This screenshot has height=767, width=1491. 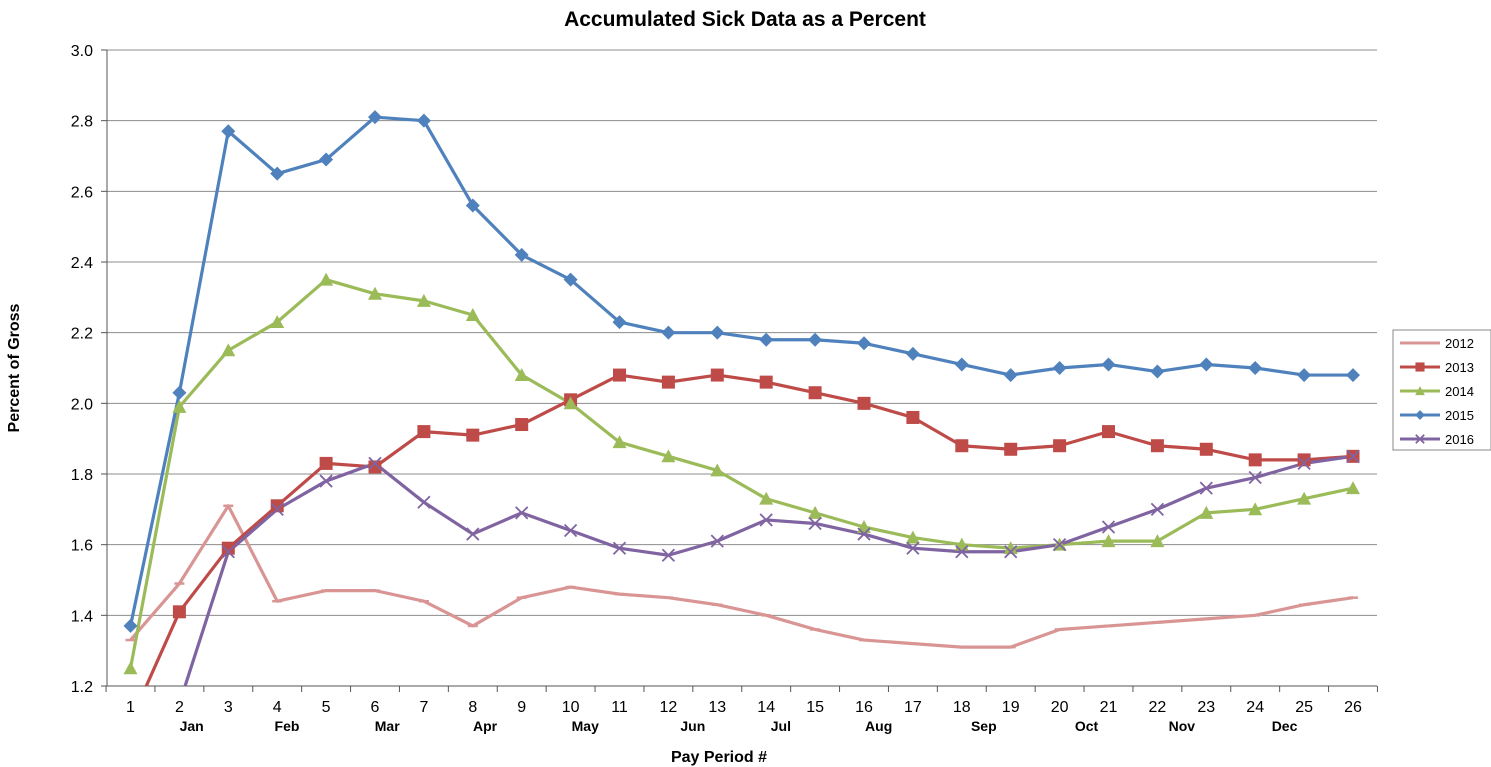 I want to click on y-tick-label: 3.0, so click(x=82, y=51).